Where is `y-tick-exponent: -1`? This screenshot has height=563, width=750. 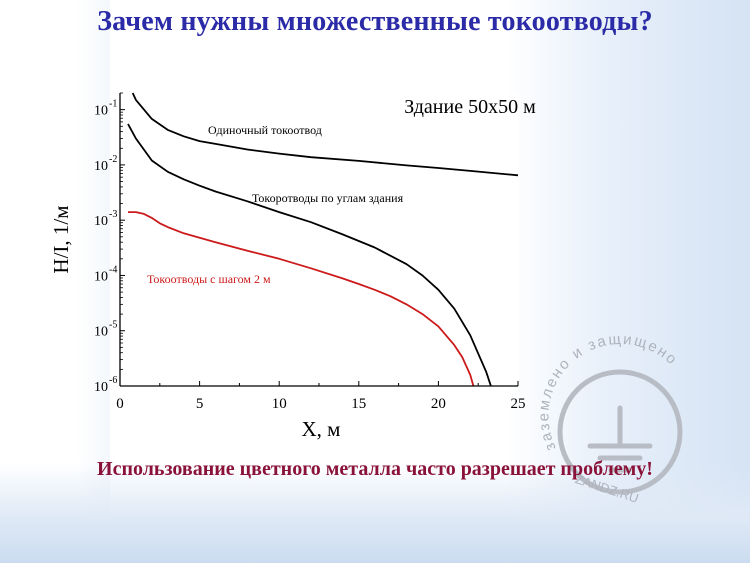
y-tick-exponent: -1 is located at coordinates (113, 104).